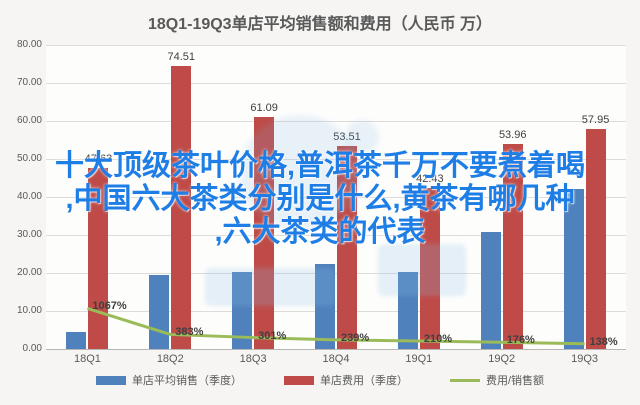 This screenshot has width=640, height=405. What do you see at coordinates (320, 24) in the screenshot?
I see `chart-title: 18Q1-19Q3单店平均销售额和费用（人民币 万）` at bounding box center [320, 24].